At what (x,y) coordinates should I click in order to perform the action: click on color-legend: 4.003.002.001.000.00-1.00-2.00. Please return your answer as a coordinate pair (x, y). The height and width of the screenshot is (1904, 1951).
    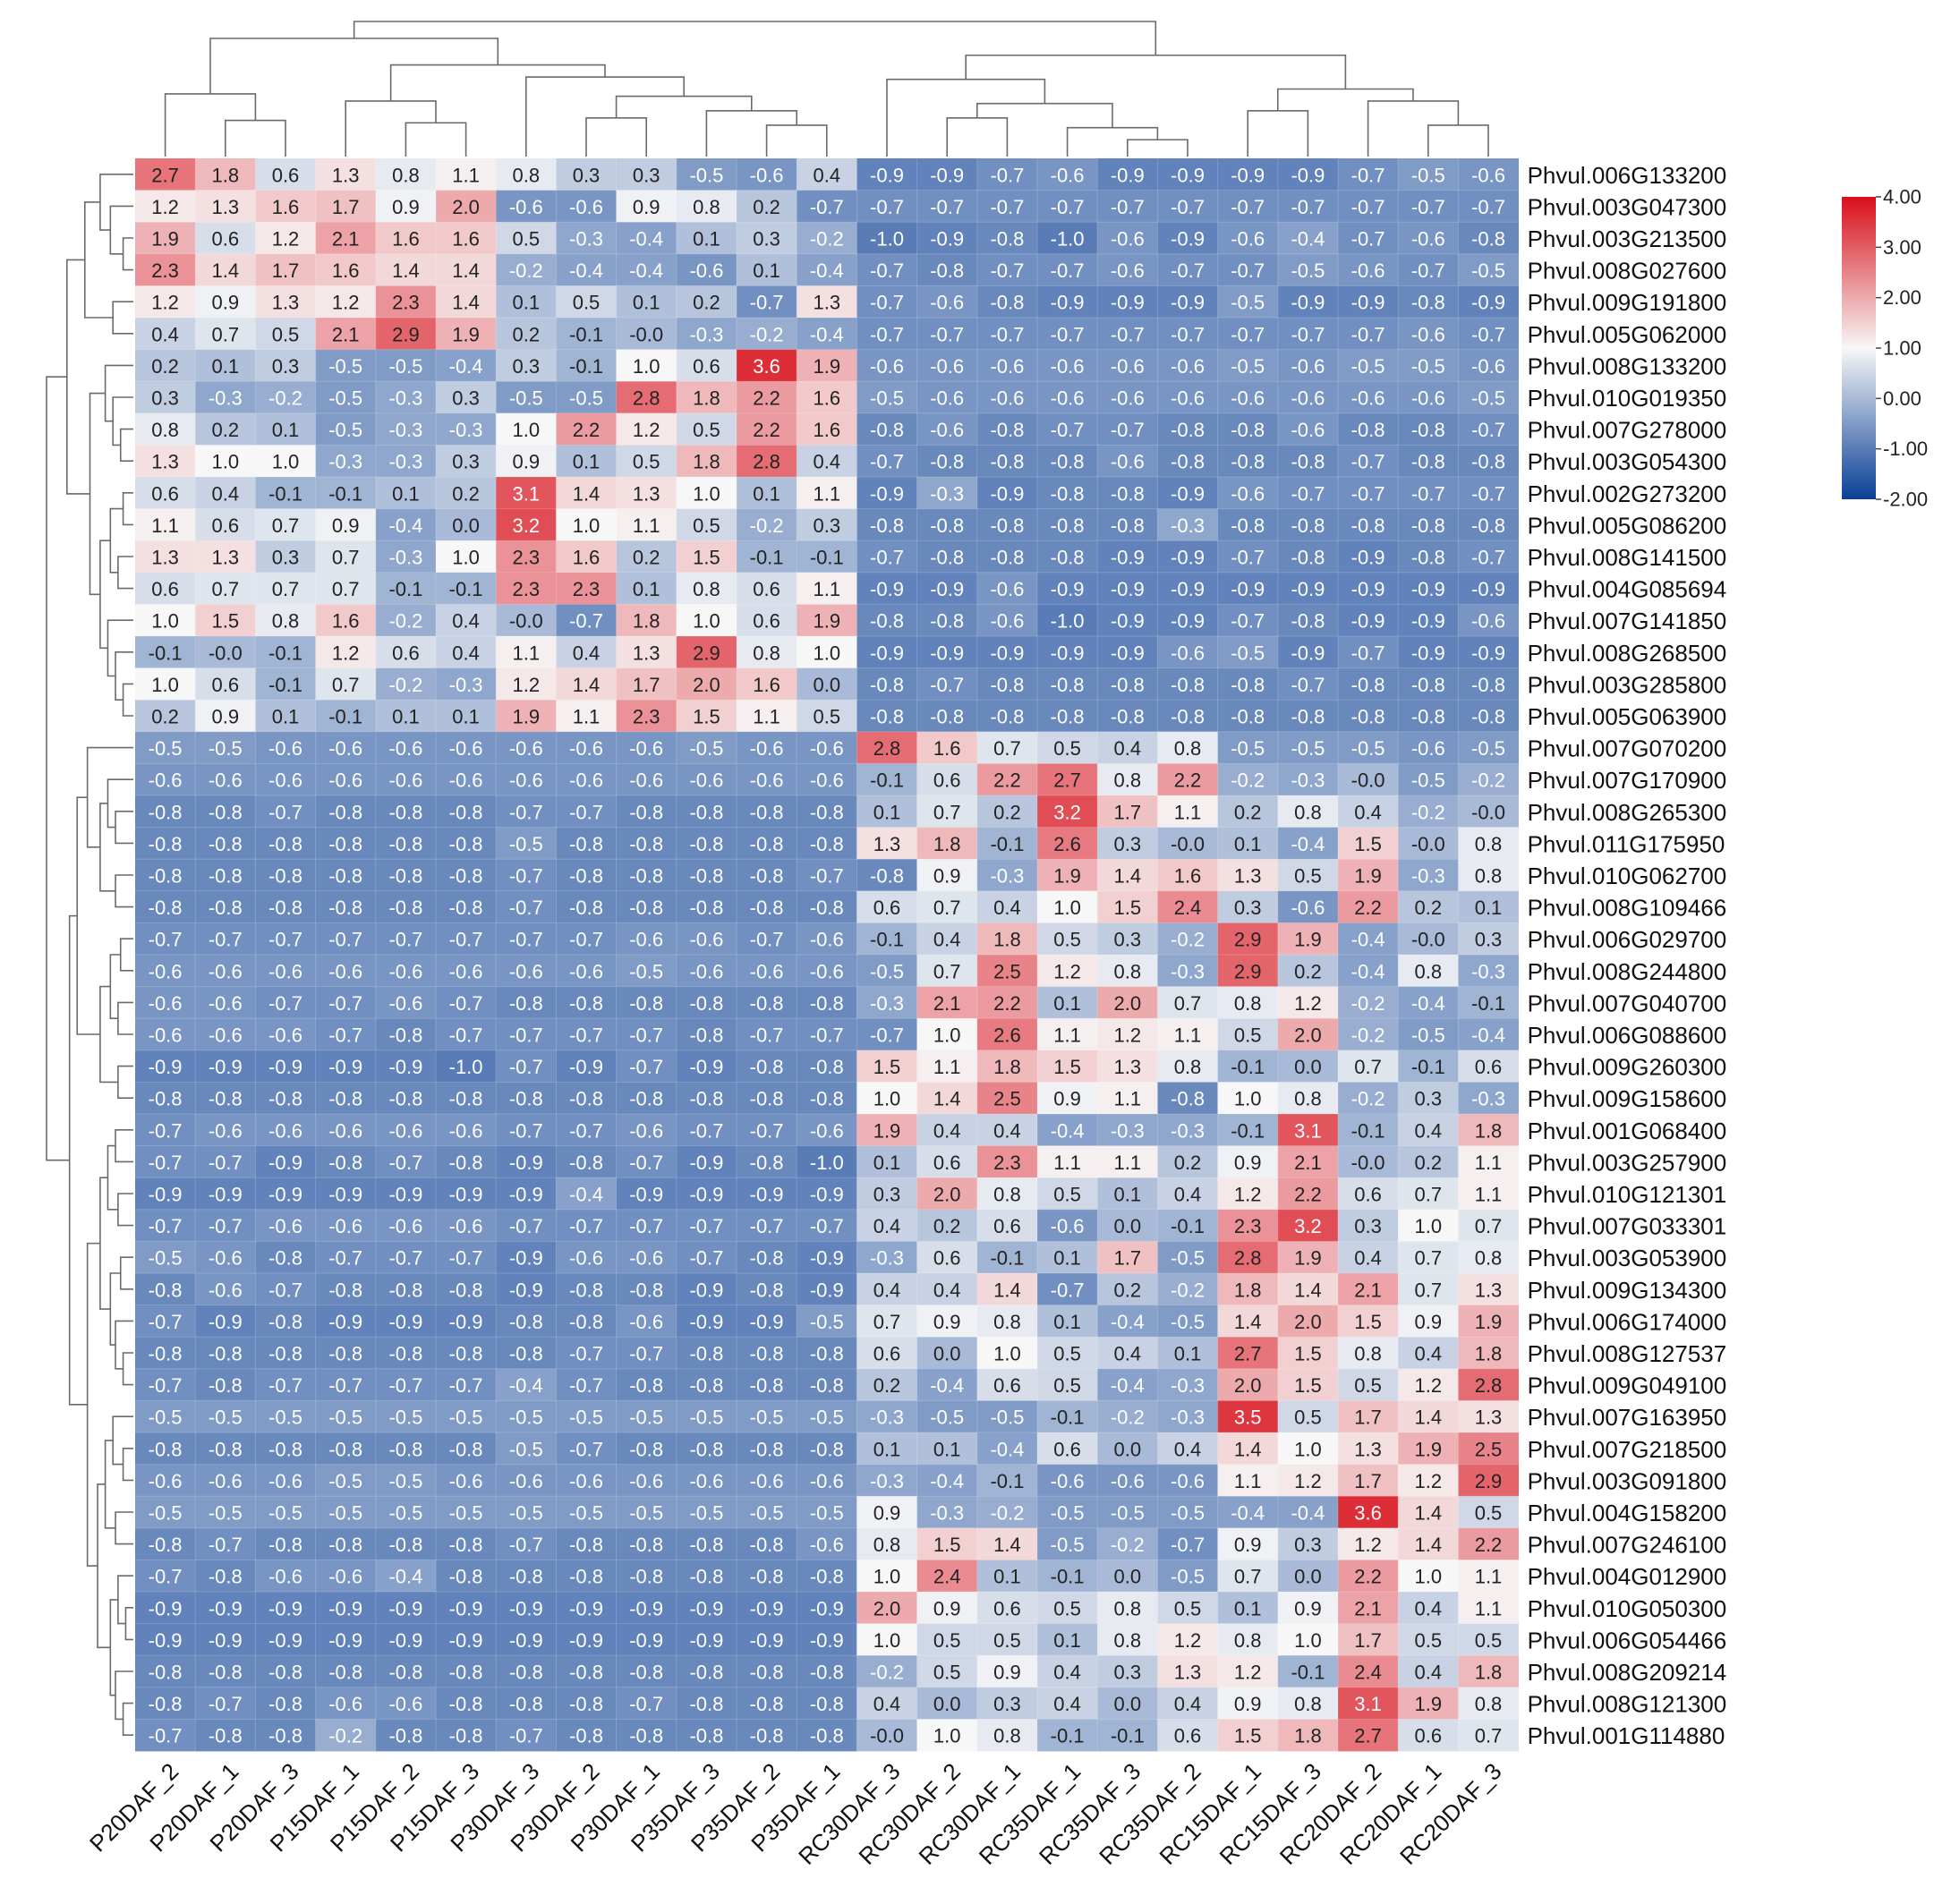
    Looking at the image, I should click on (1885, 348).